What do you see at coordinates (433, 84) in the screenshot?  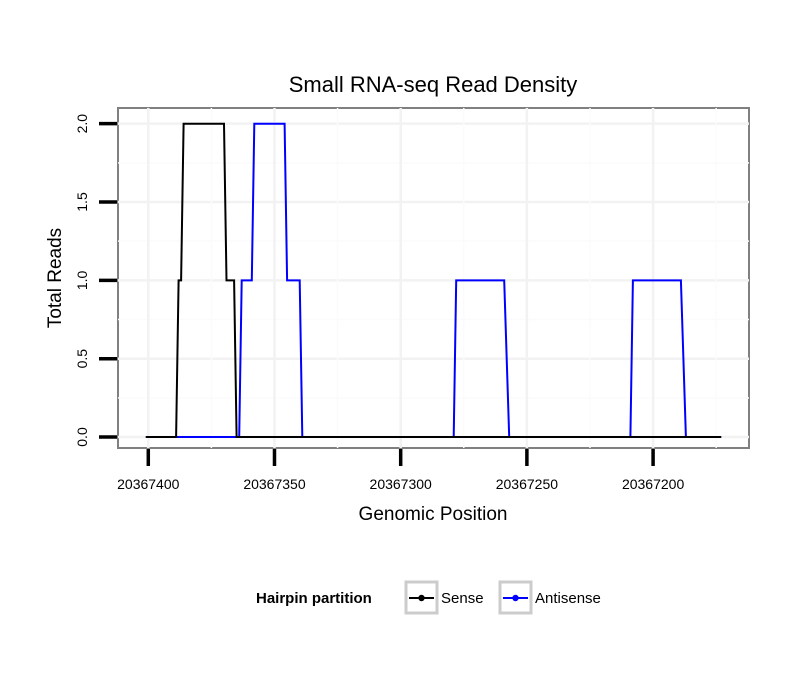 I see `chart-title: Small RNA-seq Read Density` at bounding box center [433, 84].